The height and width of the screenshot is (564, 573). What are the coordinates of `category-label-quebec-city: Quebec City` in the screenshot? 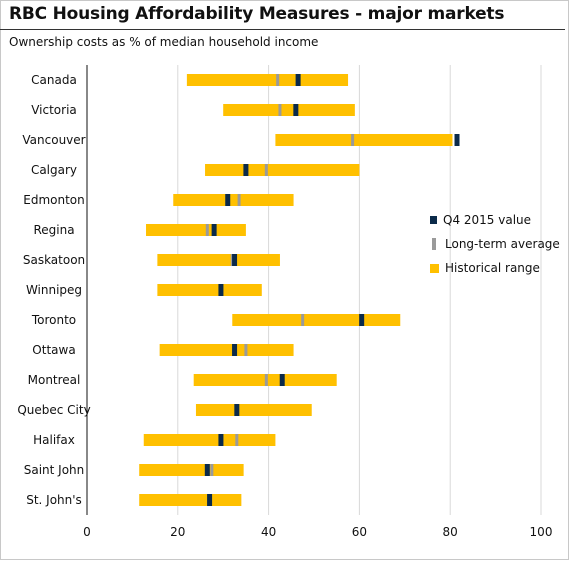 It's located at (53, 410).